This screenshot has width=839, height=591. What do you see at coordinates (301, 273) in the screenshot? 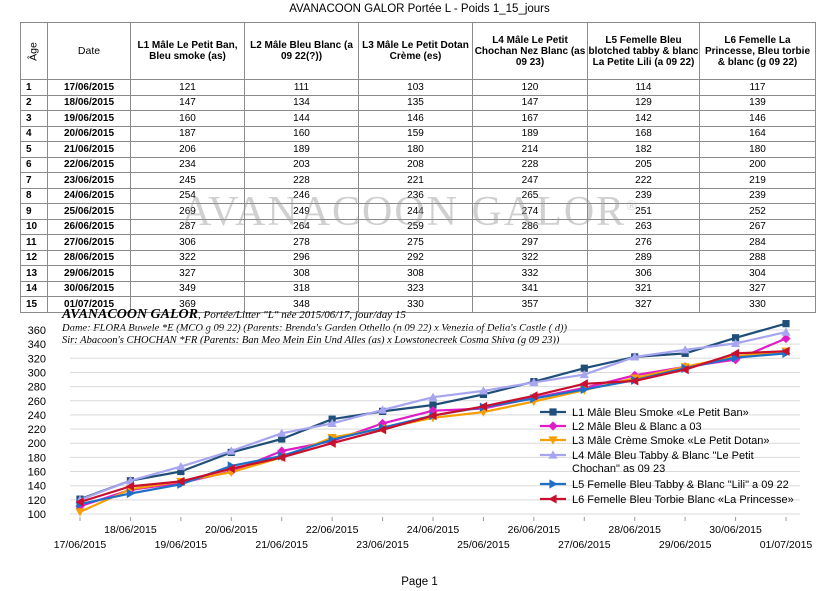
I see `weight-cell-l2: 308` at bounding box center [301, 273].